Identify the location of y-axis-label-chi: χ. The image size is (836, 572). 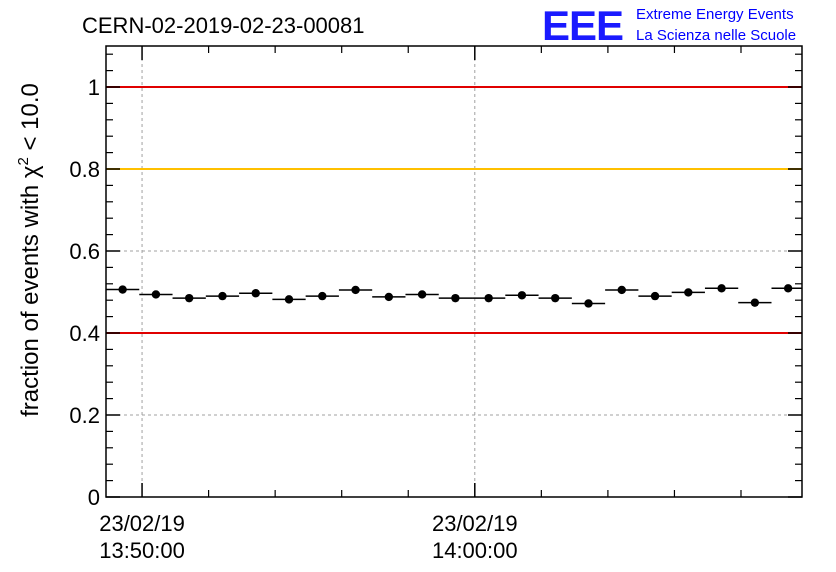
(30, 171).